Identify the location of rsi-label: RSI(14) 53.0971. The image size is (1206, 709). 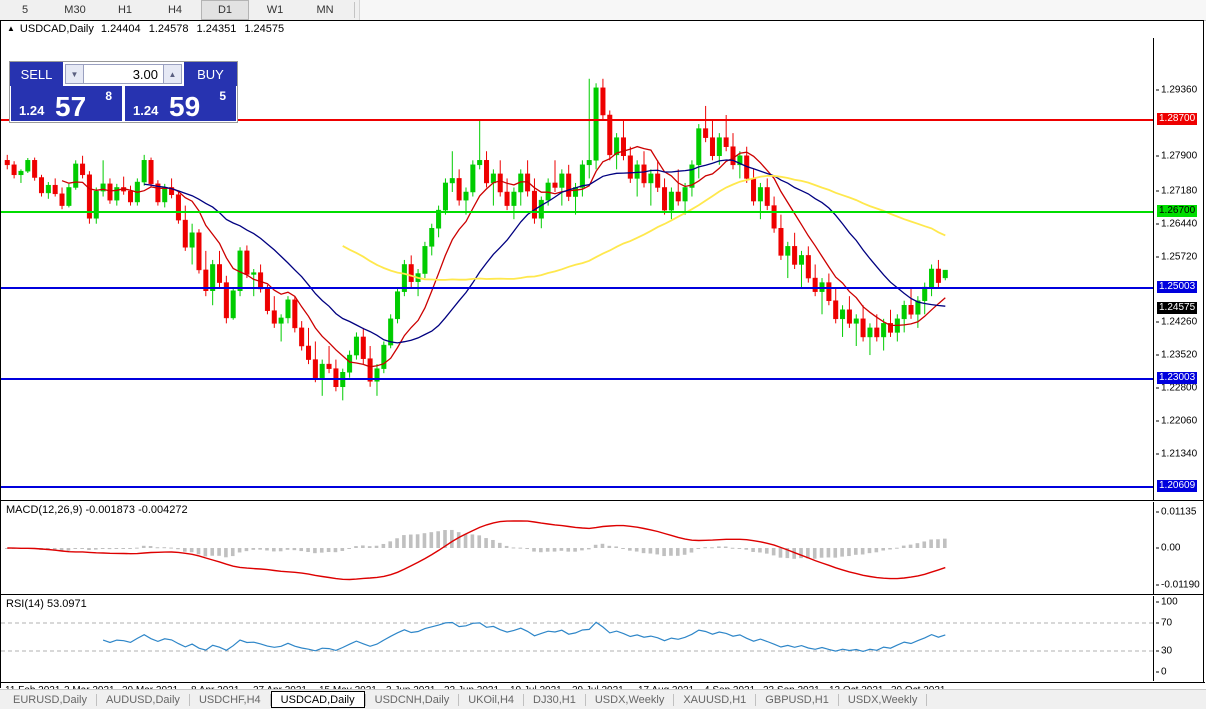
(46, 604).